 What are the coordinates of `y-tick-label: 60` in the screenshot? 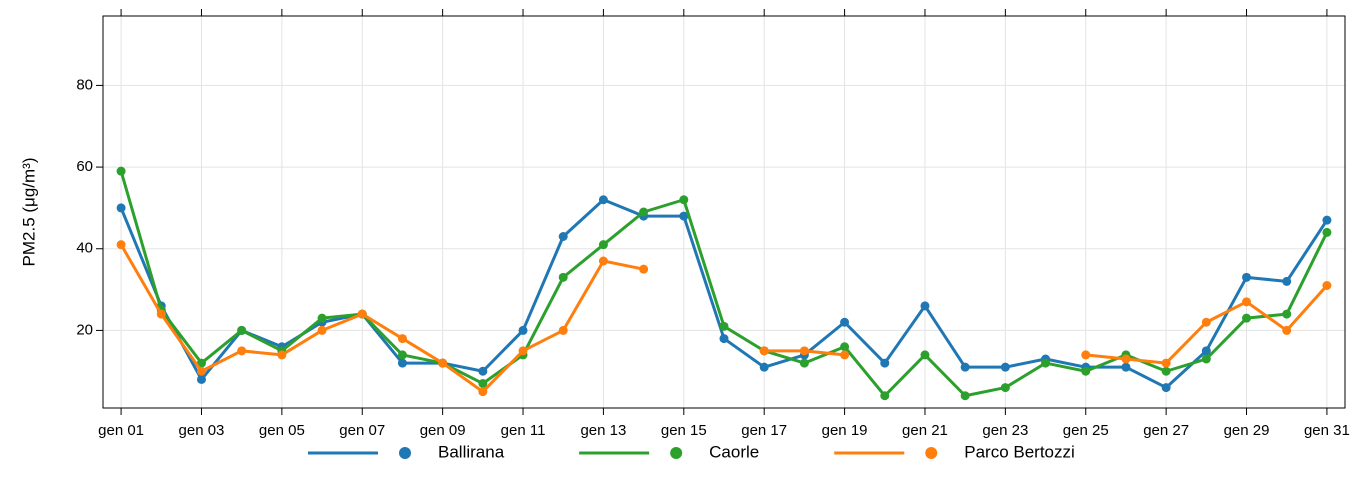 It's located at (84, 166).